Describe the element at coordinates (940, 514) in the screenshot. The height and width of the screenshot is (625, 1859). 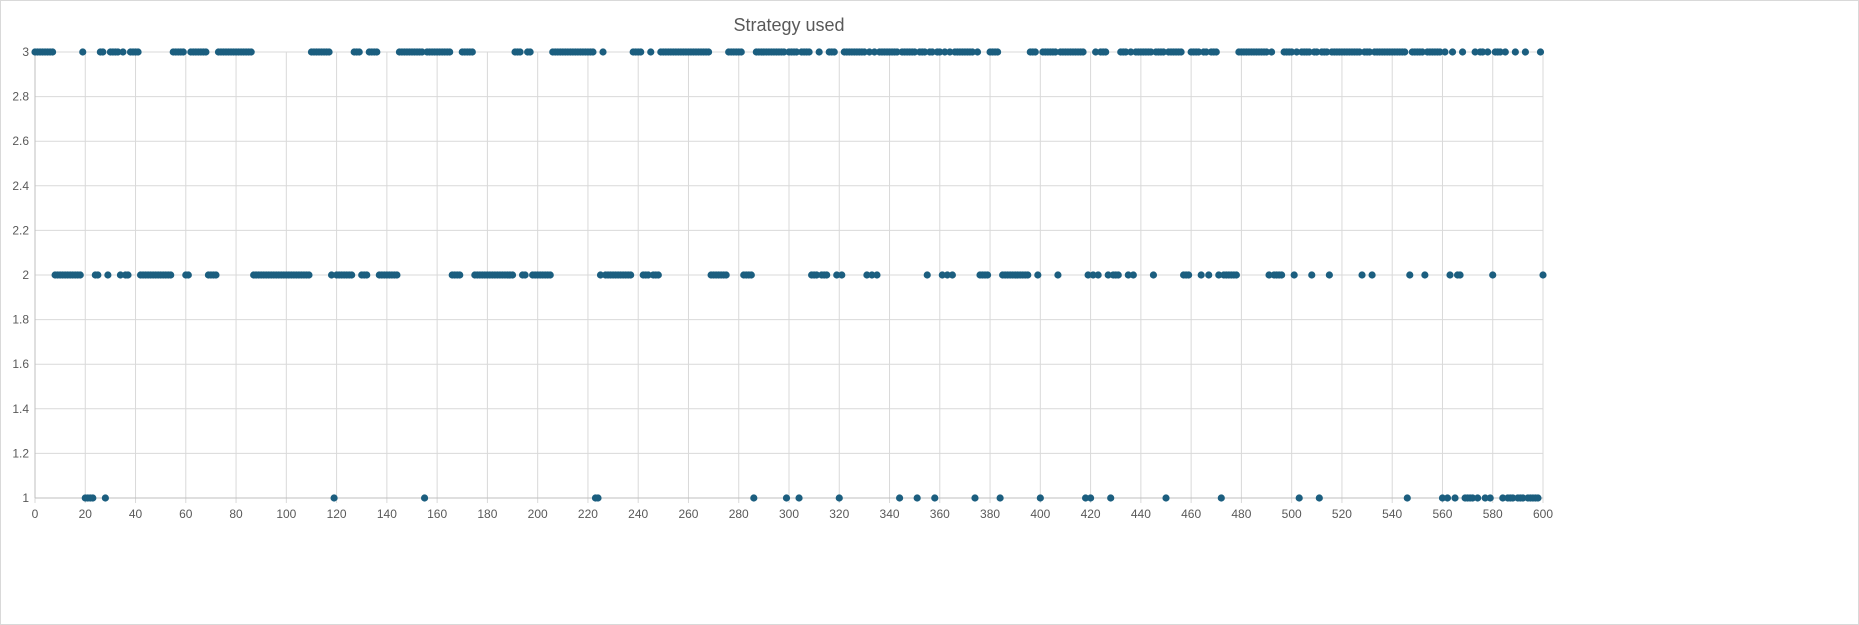
I see `x-tick-label: 360` at that location.